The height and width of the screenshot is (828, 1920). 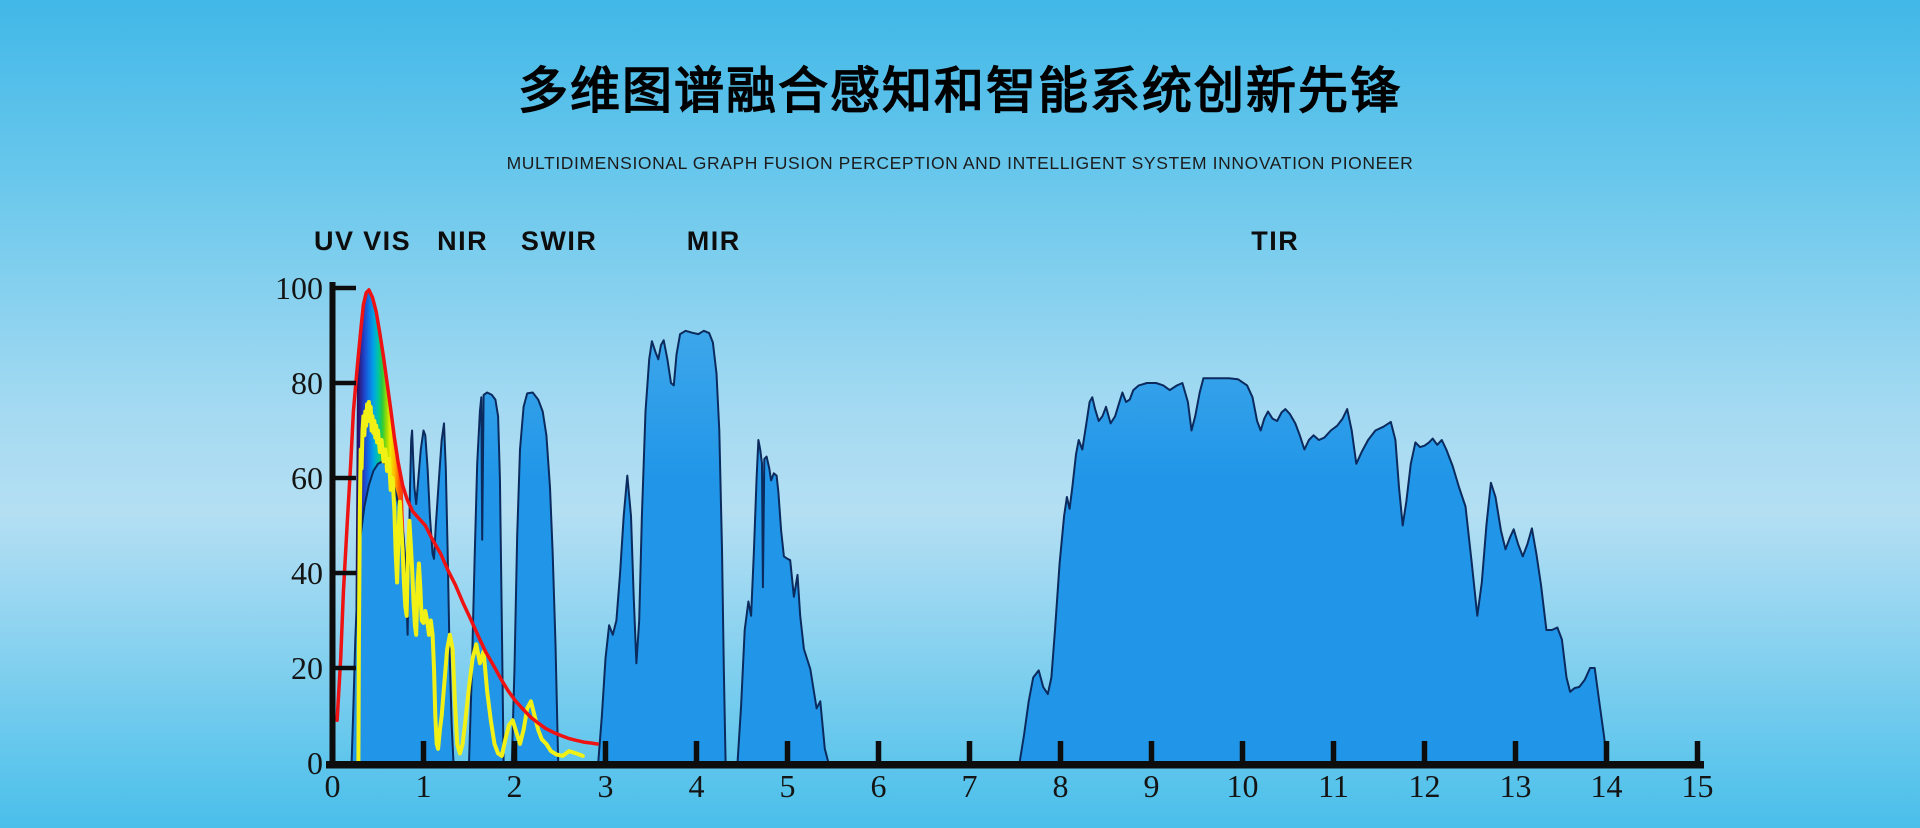 I want to click on x-axis, so click(x=1015, y=765).